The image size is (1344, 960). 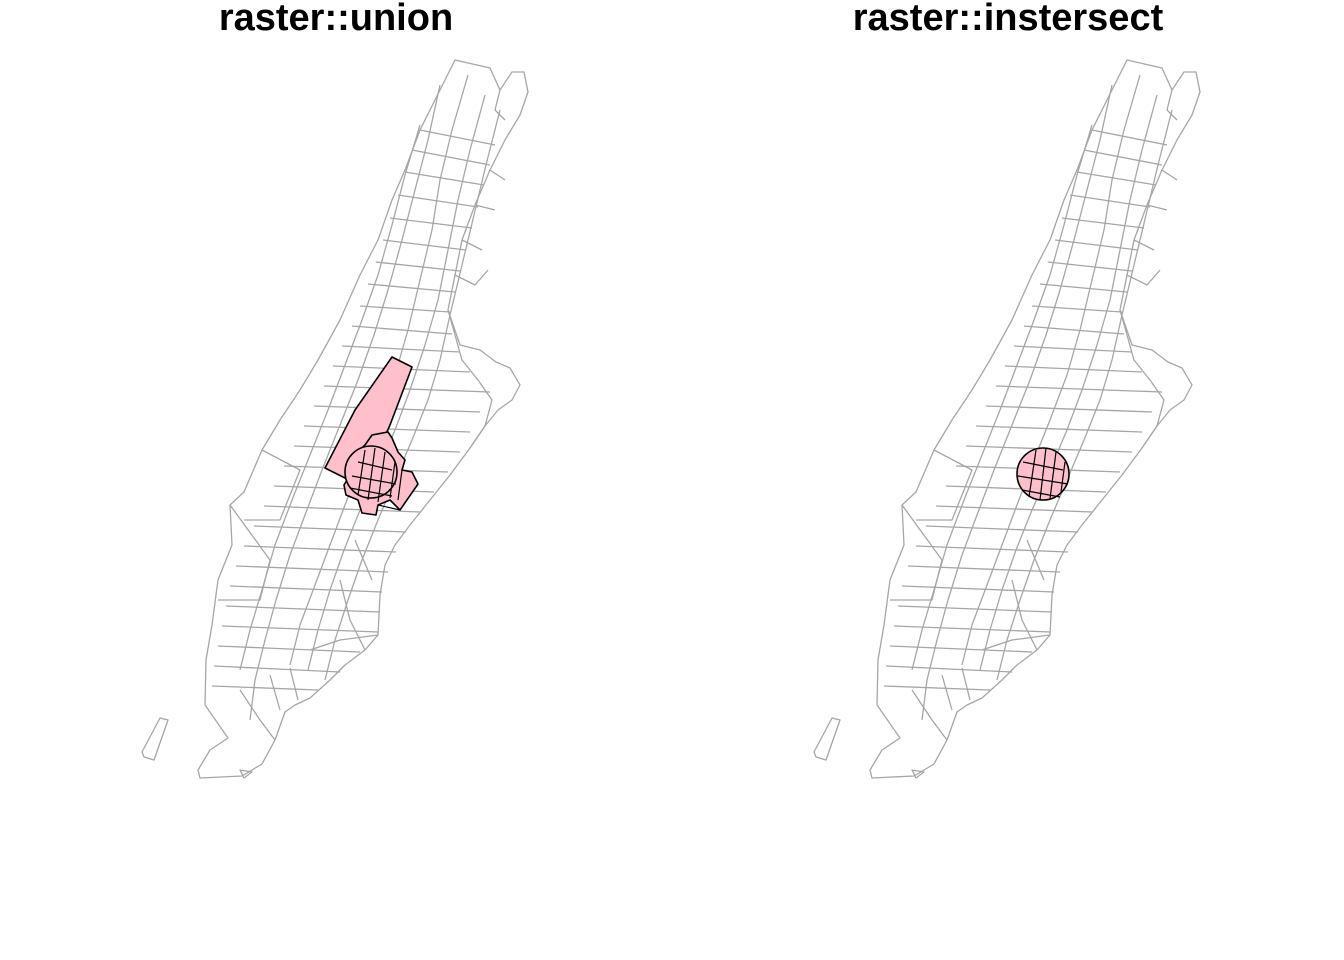 What do you see at coordinates (1043, 474) in the screenshot?
I see `intersect-inner-tracts` at bounding box center [1043, 474].